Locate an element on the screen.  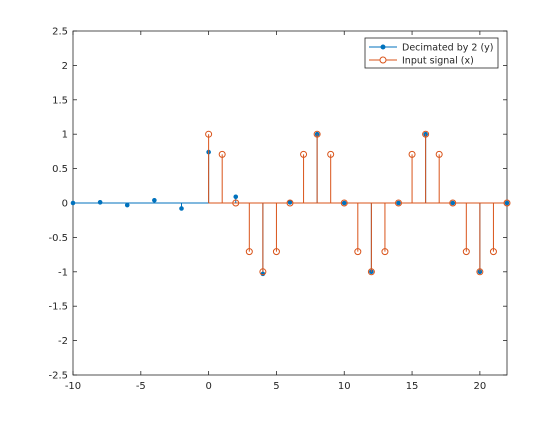
x-tick-label: -5 is located at coordinates (141, 386).